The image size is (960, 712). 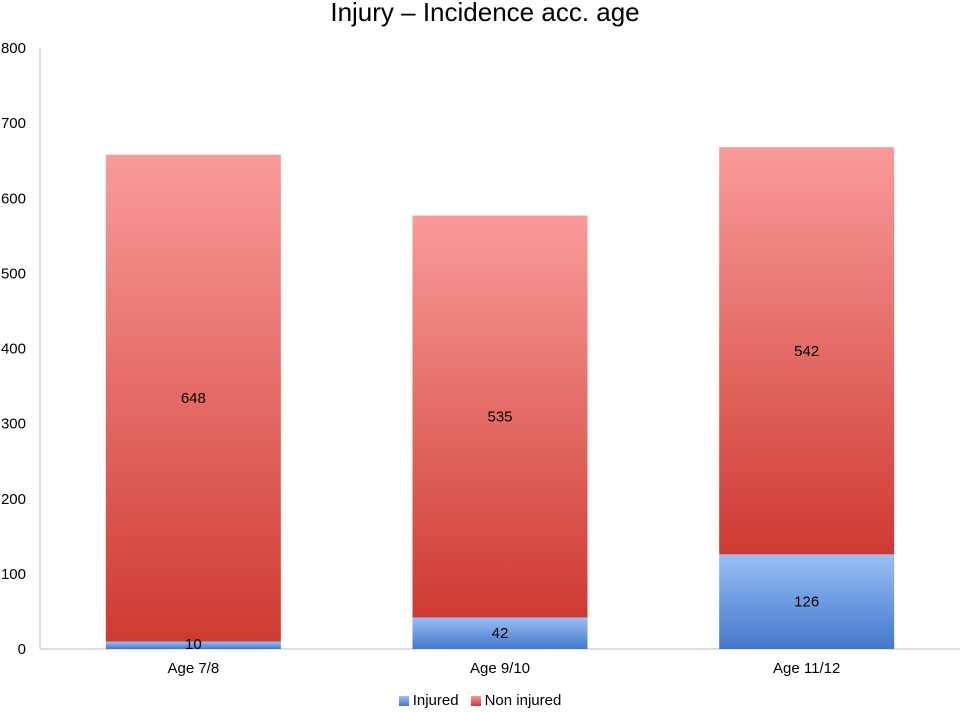 I want to click on data-label: 10, so click(x=193, y=644).